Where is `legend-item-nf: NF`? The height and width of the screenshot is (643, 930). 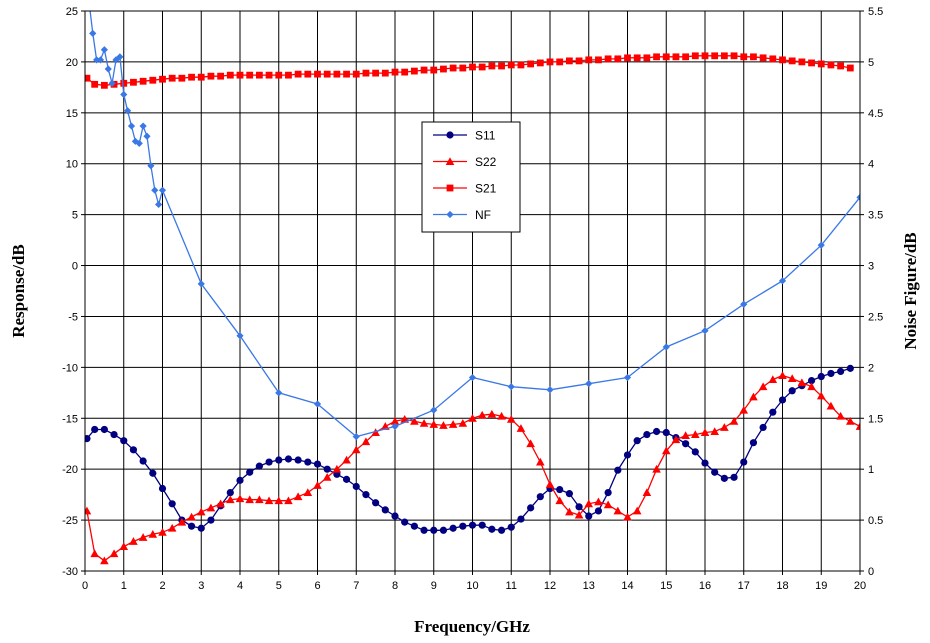 legend-item-nf: NF is located at coordinates (462, 215).